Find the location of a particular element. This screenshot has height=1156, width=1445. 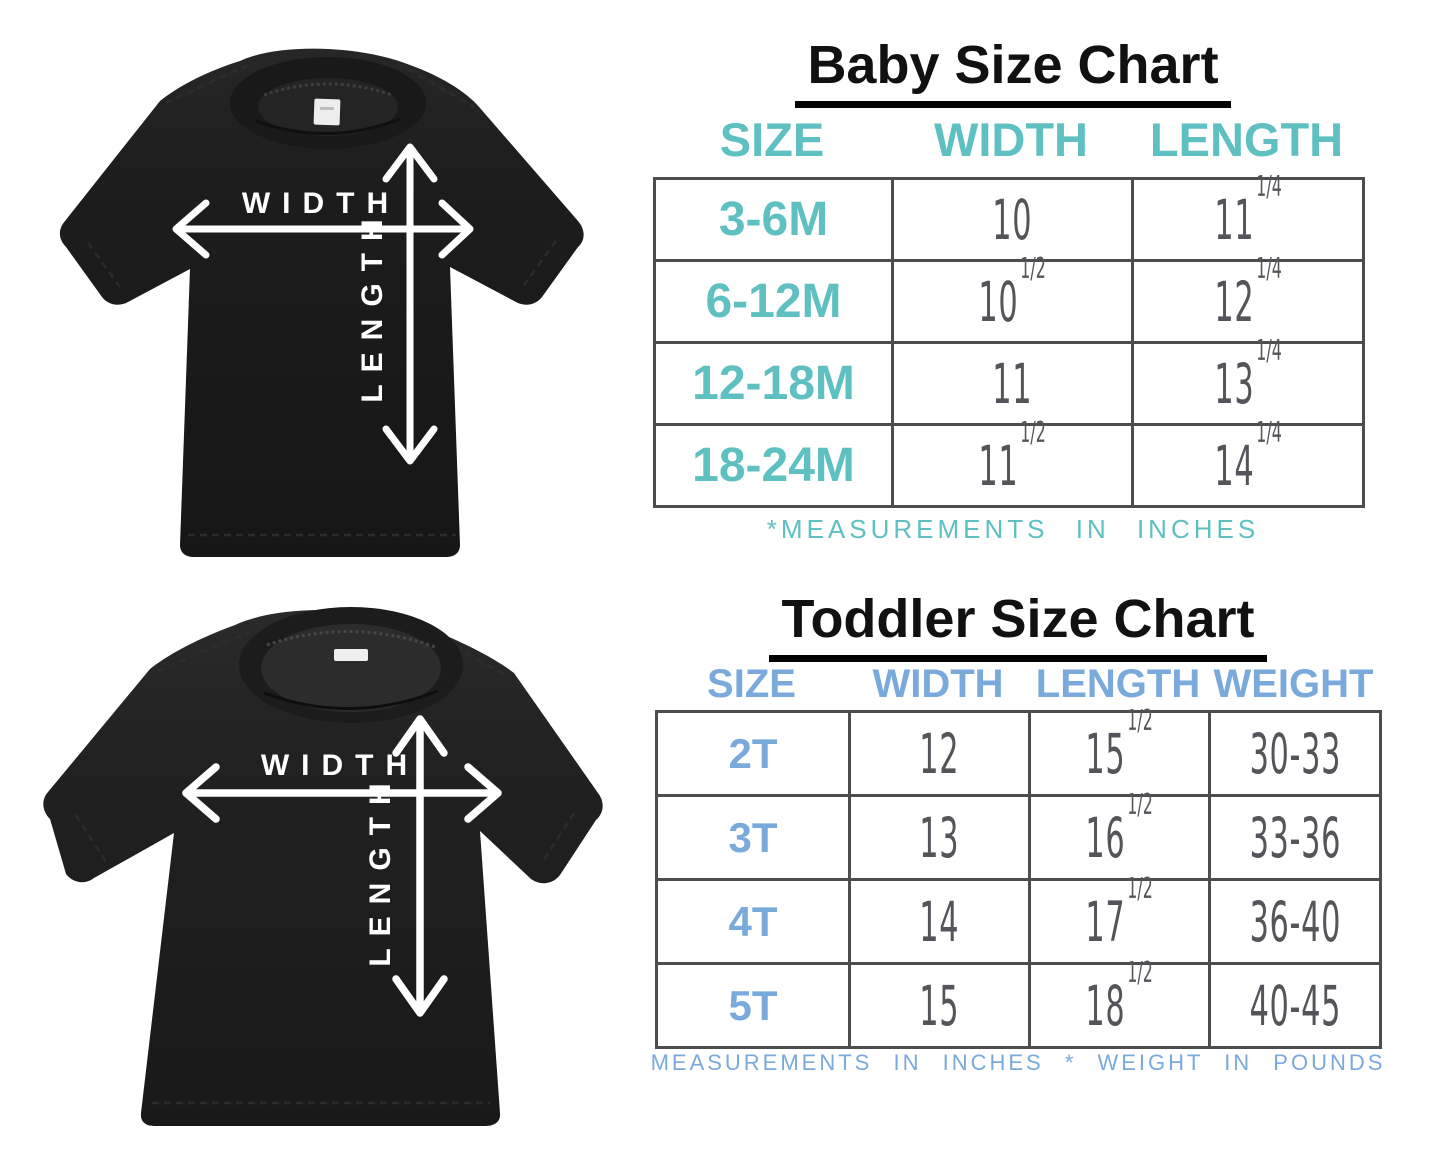

length-cell: 121/4 is located at coordinates (1248, 297).